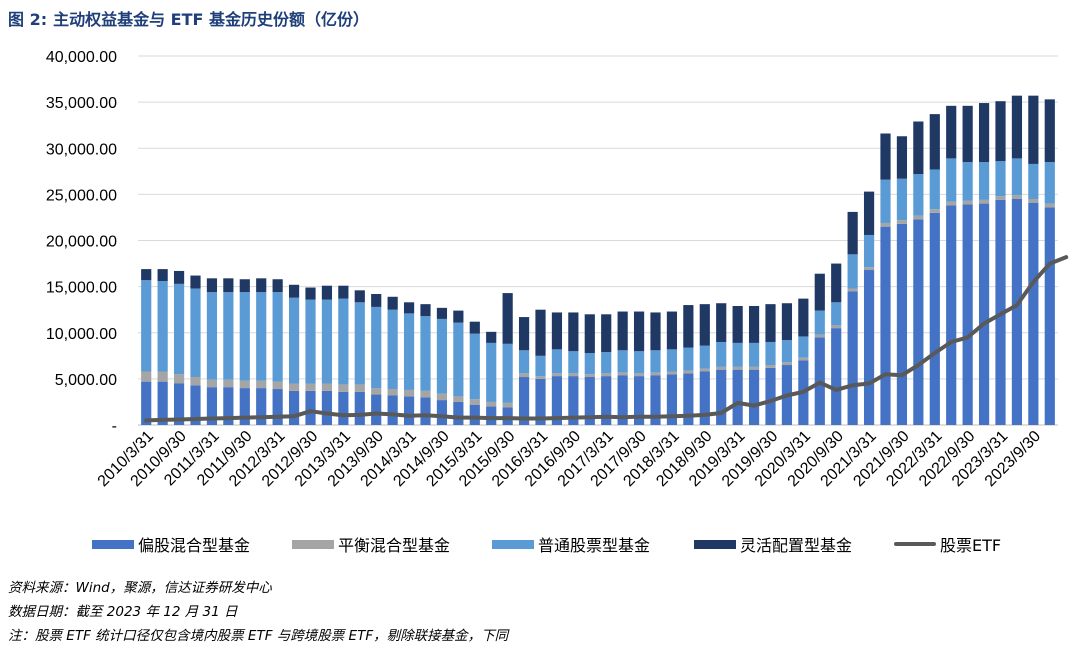  What do you see at coordinates (540, 544) in the screenshot?
I see `chart-legend: 偏股混合型基金 平衡混合型基金 普通股票型基金 灵活配置型基金 股票ETF` at bounding box center [540, 544].